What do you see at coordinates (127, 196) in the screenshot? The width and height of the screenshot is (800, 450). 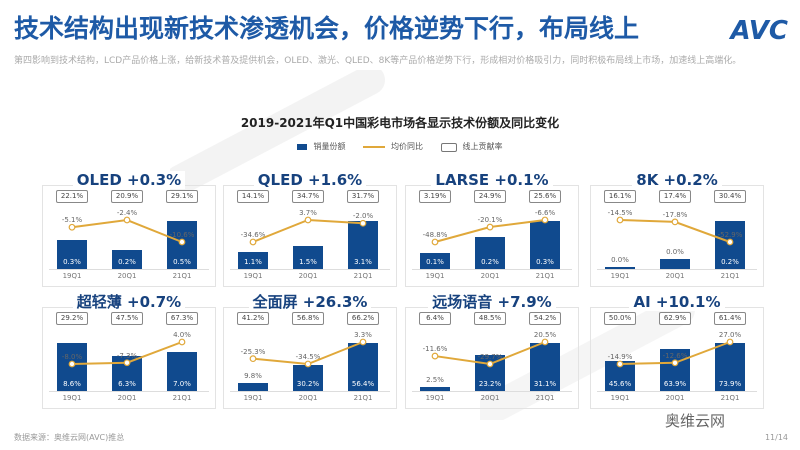 I see `online-rate-box: 20.9%` at bounding box center [127, 196].